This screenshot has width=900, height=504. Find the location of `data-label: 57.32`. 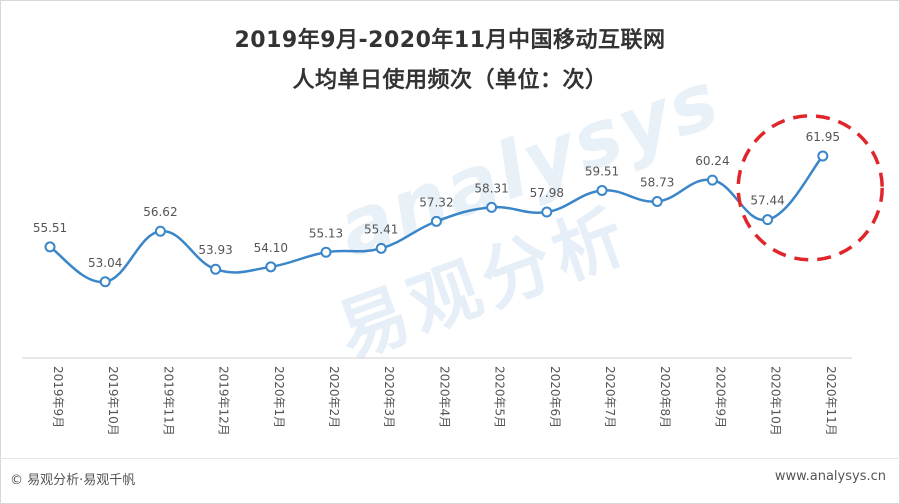

data-label: 57.32 is located at coordinates (436, 202).